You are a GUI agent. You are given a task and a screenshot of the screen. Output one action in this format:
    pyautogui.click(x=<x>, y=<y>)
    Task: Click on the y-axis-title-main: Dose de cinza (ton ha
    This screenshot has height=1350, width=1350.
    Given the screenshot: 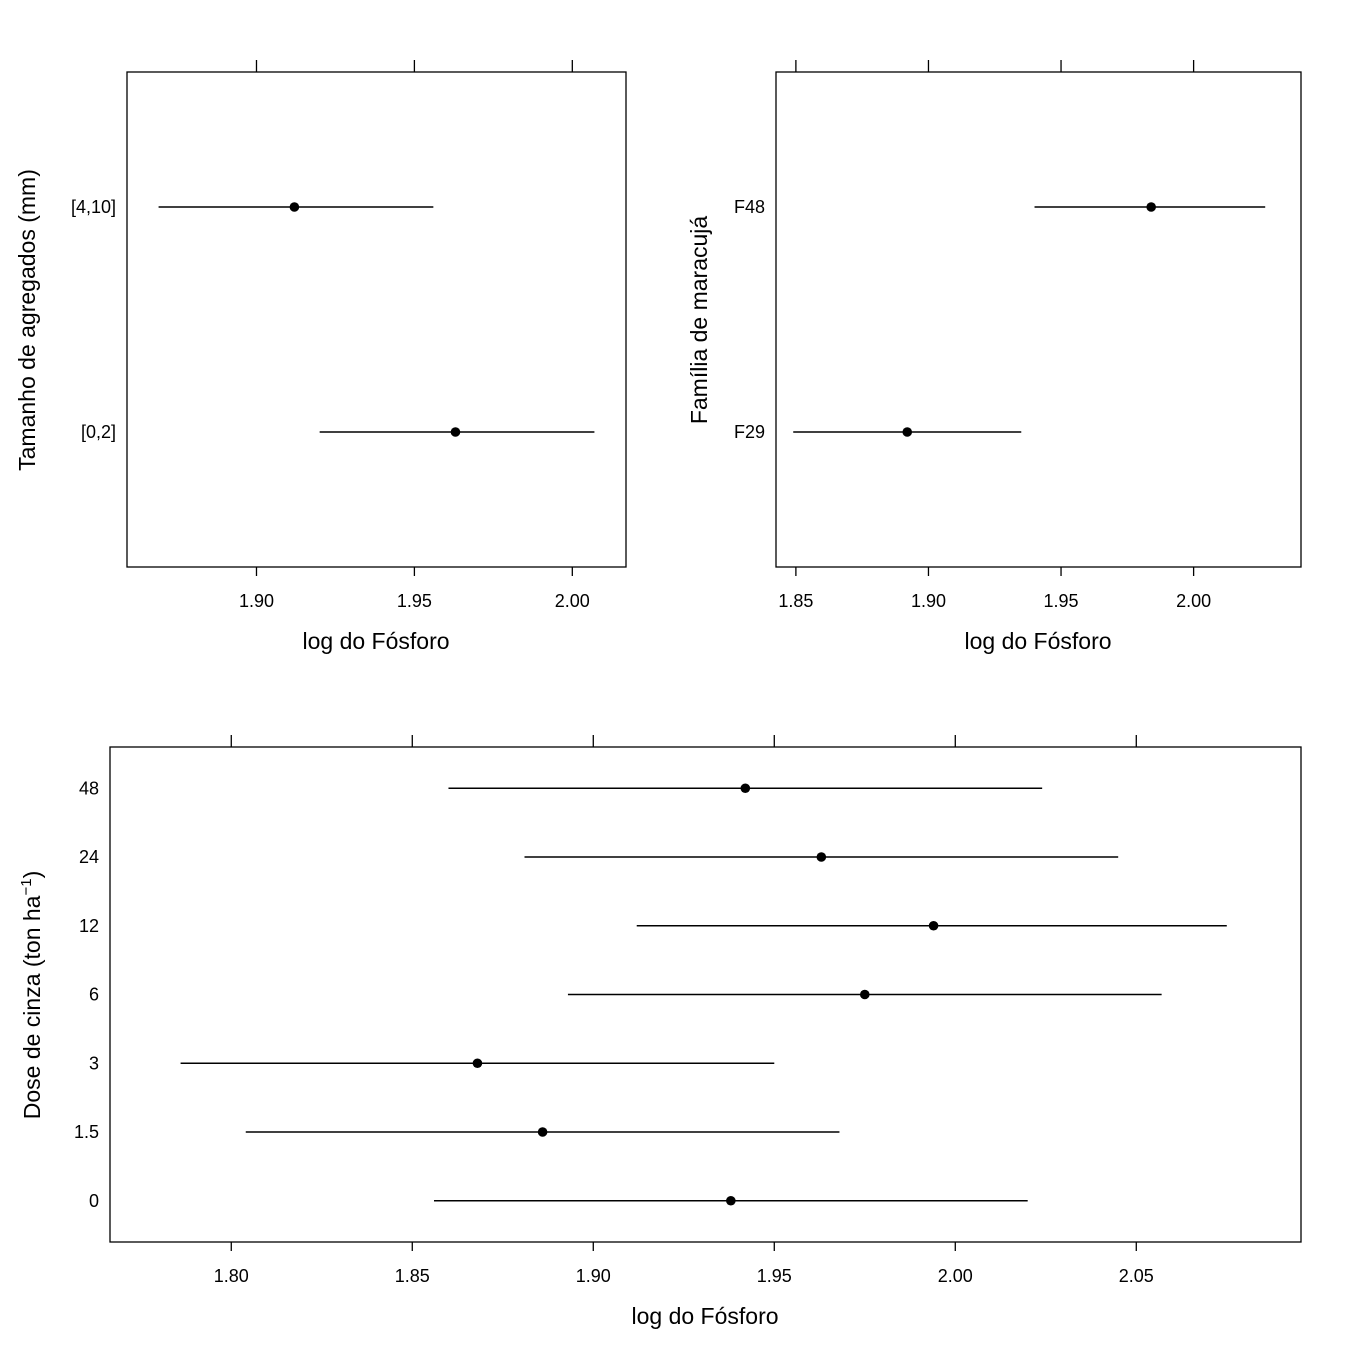 What is the action you would take?
    pyautogui.click(x=32, y=1007)
    